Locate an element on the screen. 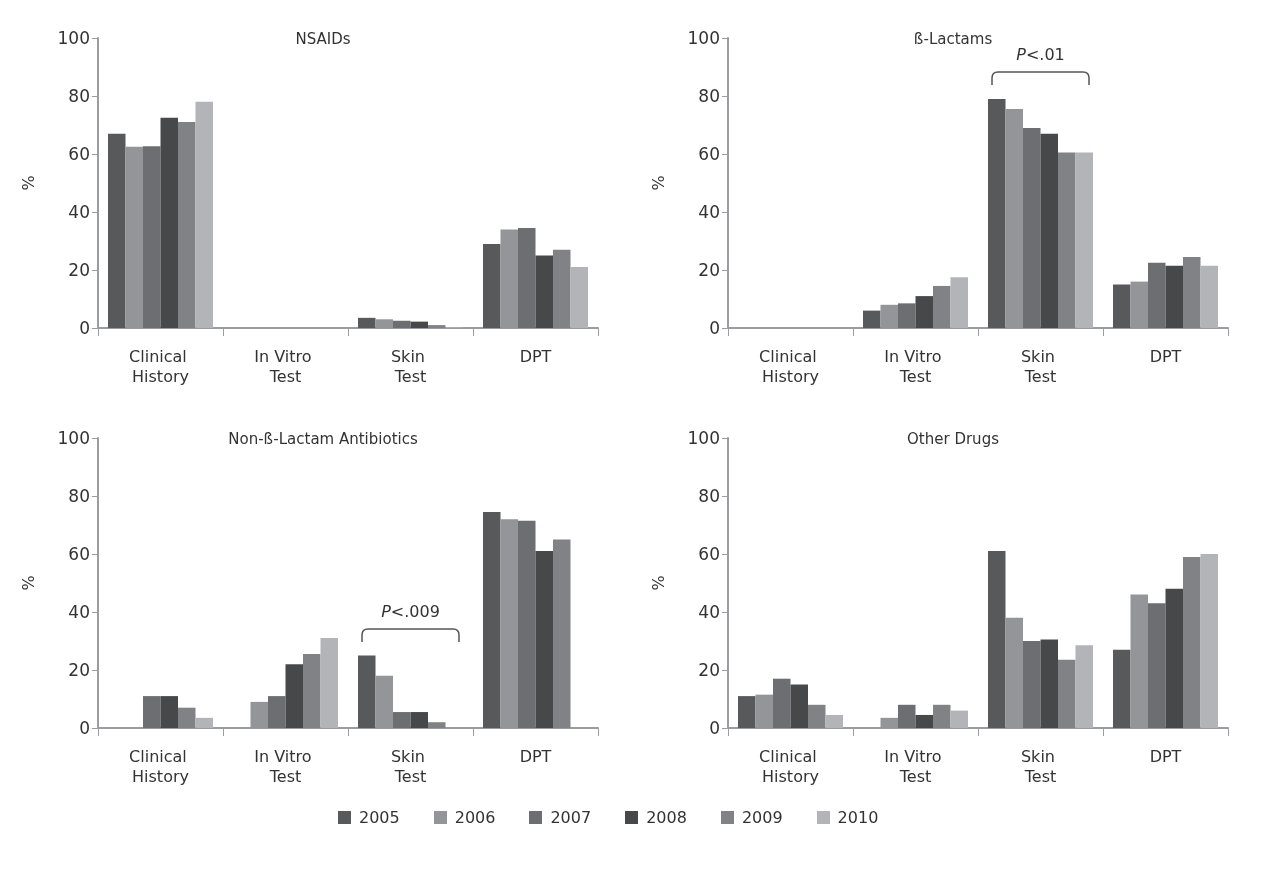 The image size is (1283, 891). chart-title: NSAIDs is located at coordinates (323, 38).